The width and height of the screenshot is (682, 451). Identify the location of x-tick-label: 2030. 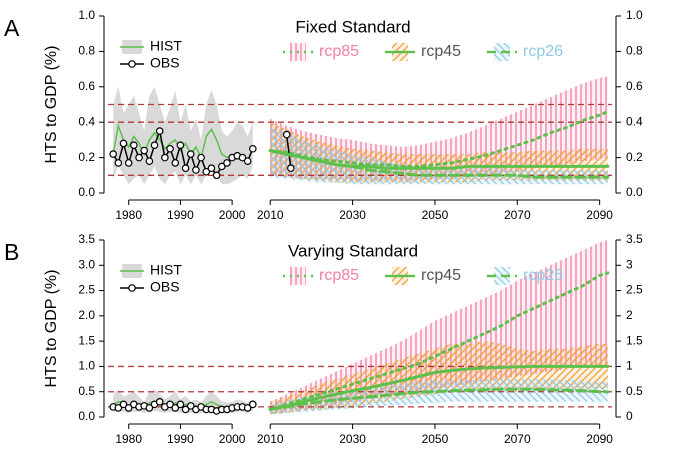
(352, 215).